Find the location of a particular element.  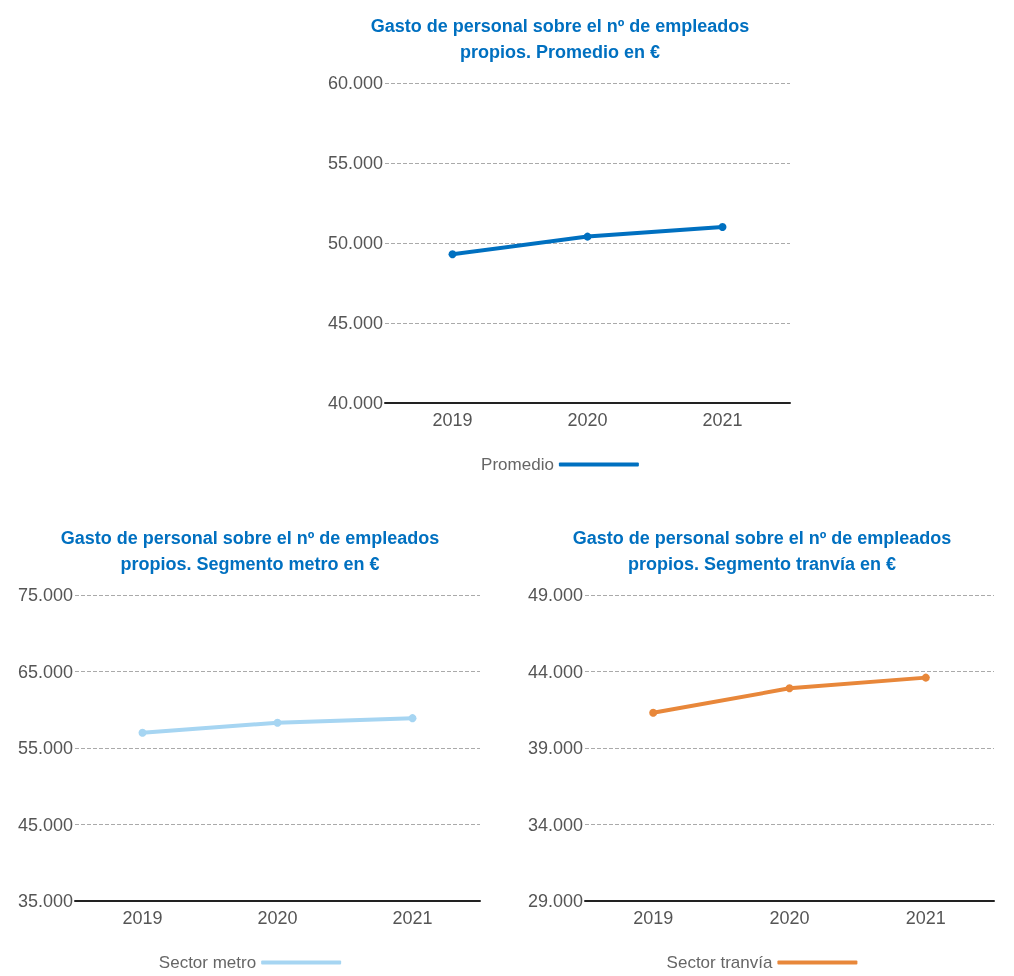

chart-title: Gasto de personal sobre el nº de empleados propios. Segmento metro en € is located at coordinates (250, 551).